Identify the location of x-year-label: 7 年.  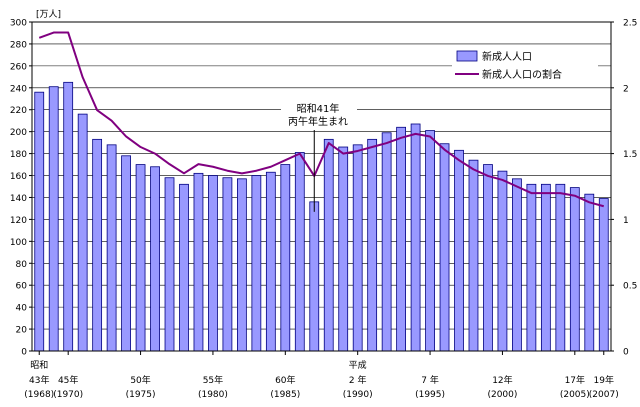
(430, 380).